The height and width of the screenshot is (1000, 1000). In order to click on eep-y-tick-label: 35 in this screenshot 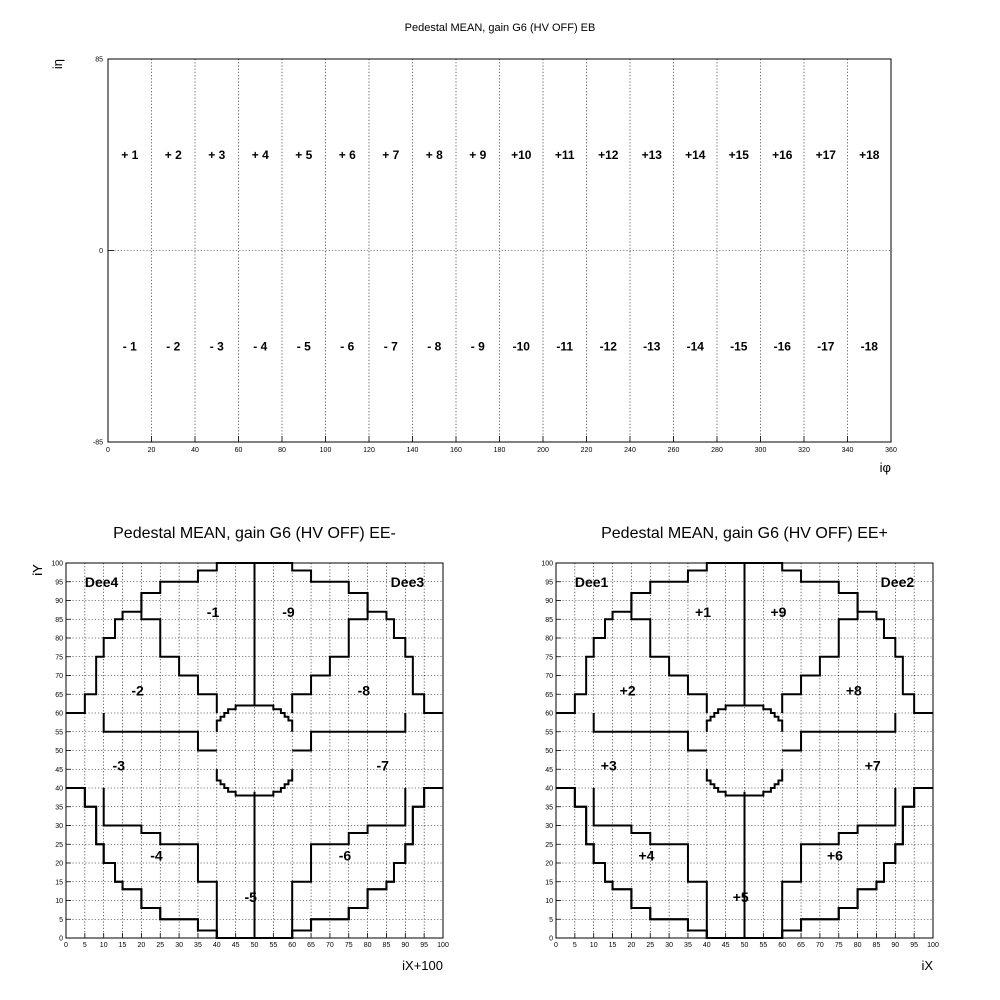, I will do `click(549, 807)`.